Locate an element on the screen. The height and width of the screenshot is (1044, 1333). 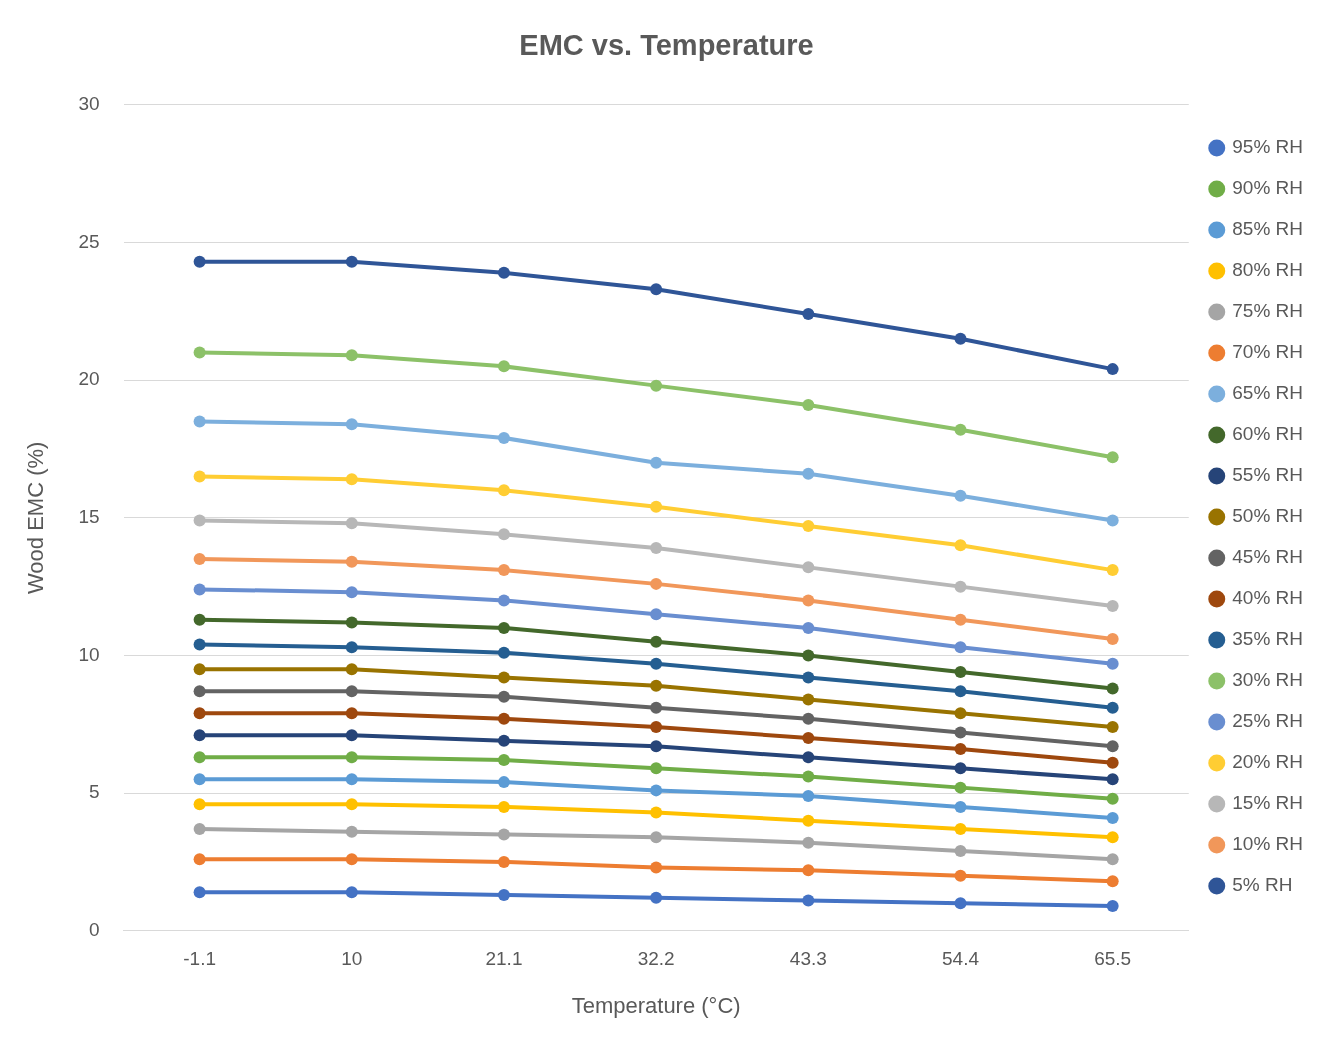
legend-label: 70% RH is located at coordinates (1267, 352).